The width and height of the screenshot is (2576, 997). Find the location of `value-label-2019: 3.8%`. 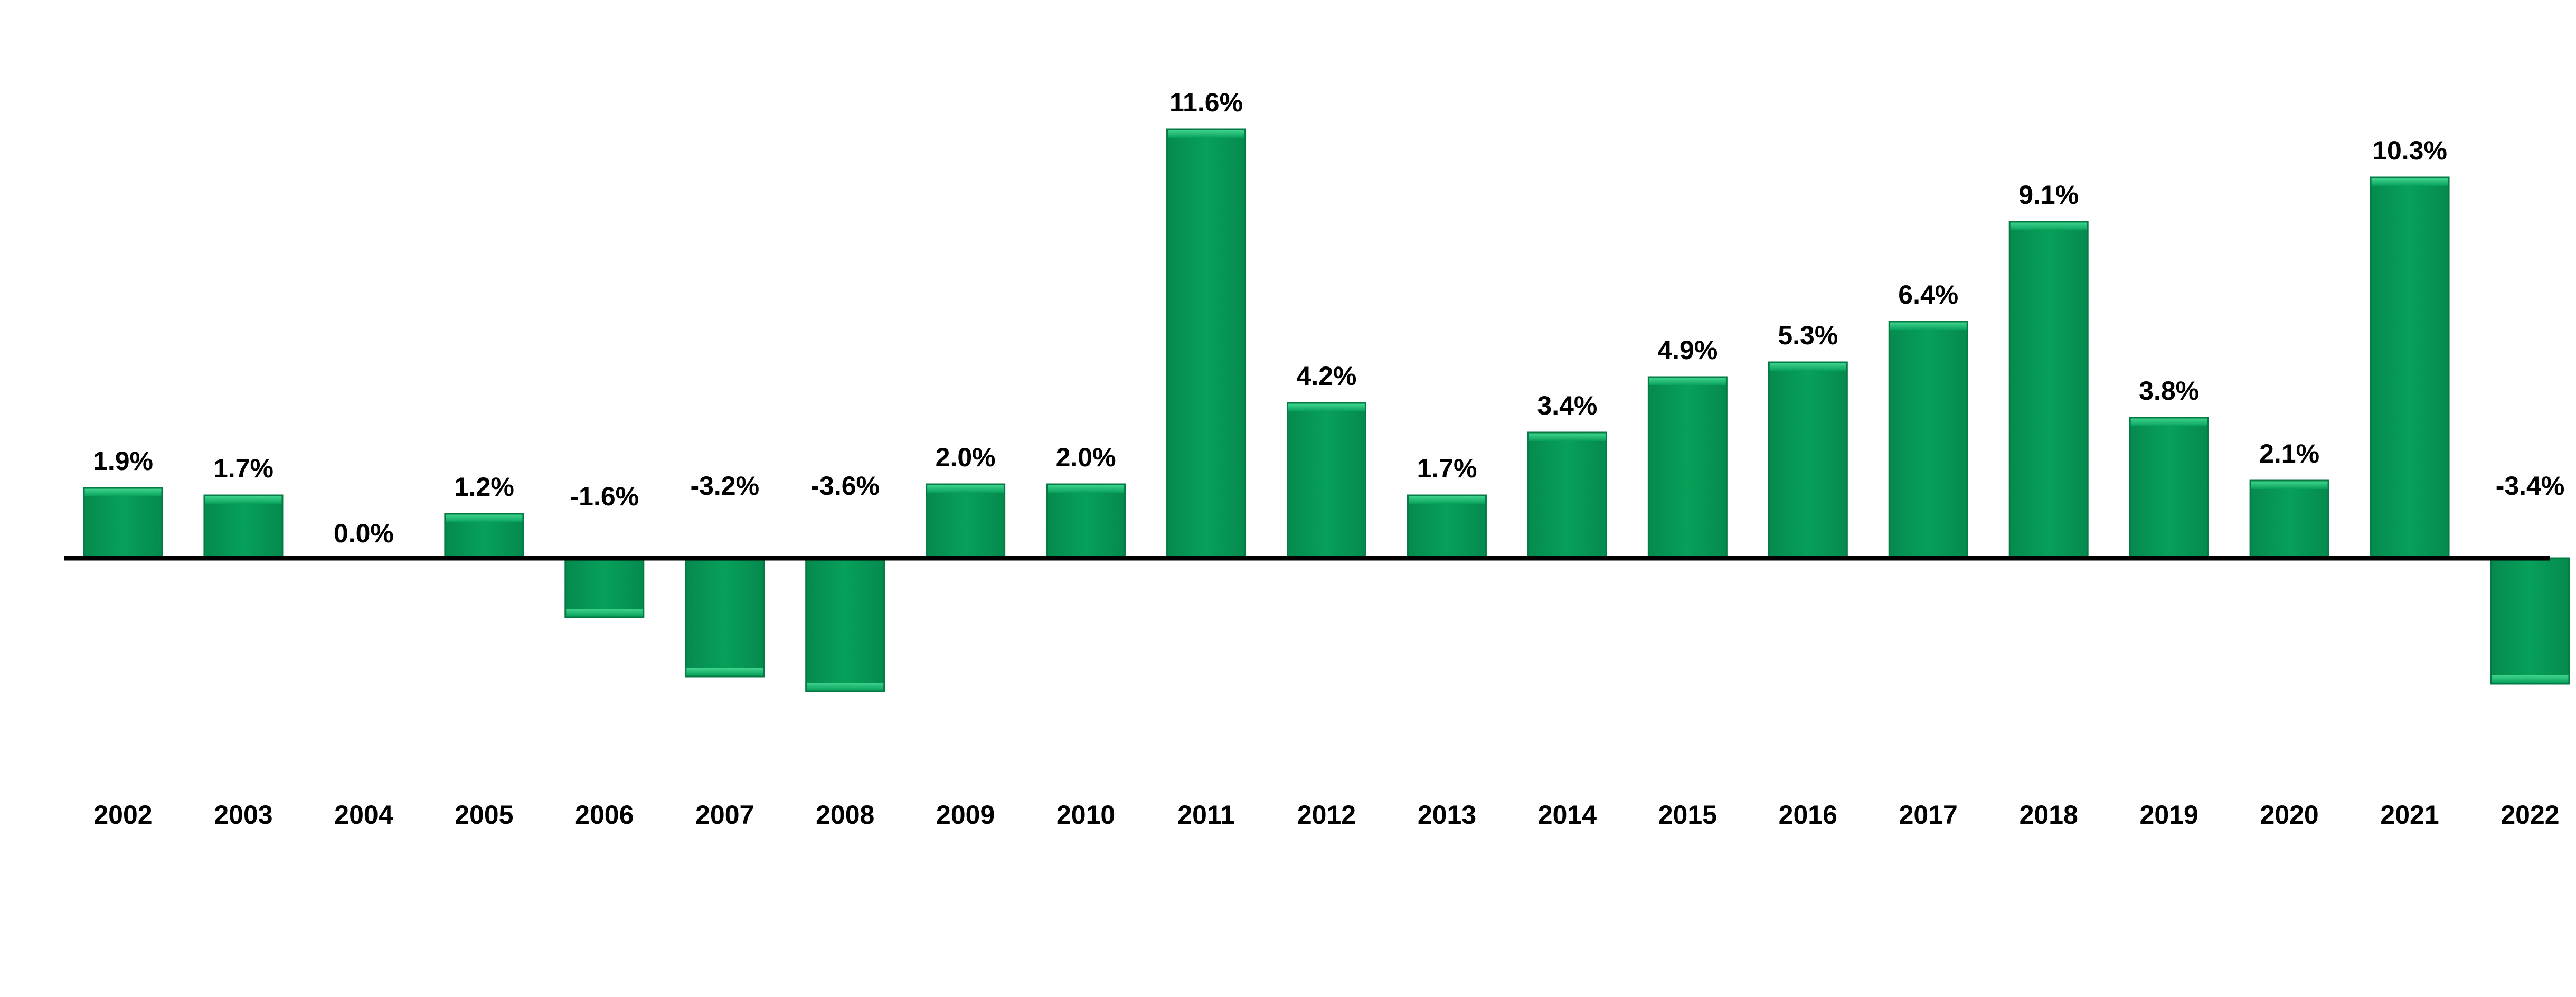

value-label-2019: 3.8% is located at coordinates (2169, 391).